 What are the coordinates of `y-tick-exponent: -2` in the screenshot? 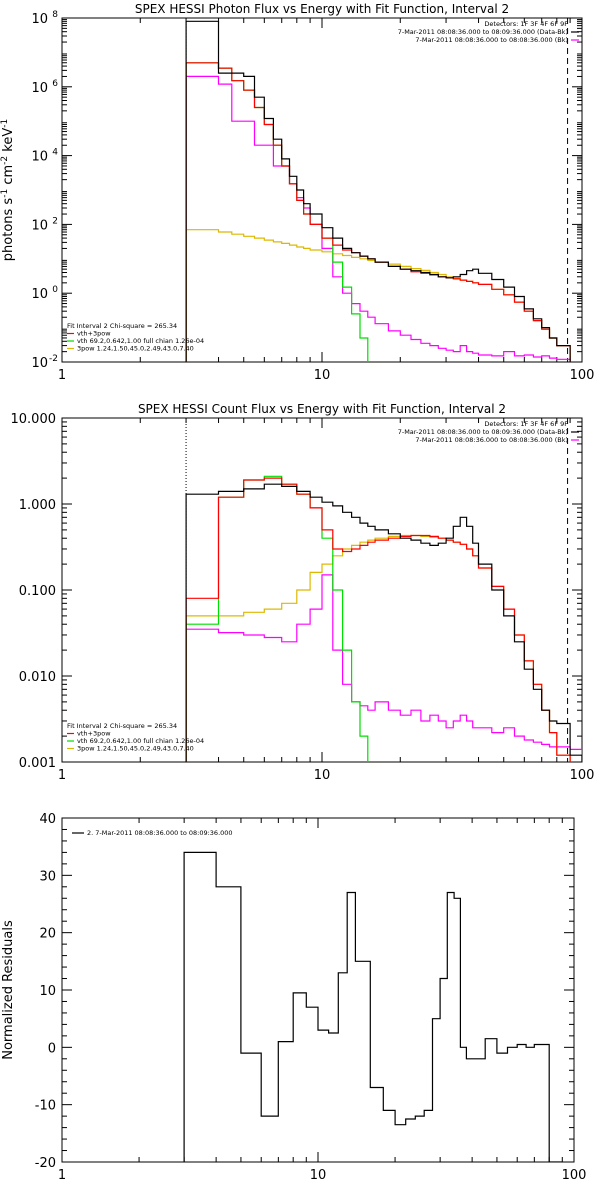 It's located at (53, 359).